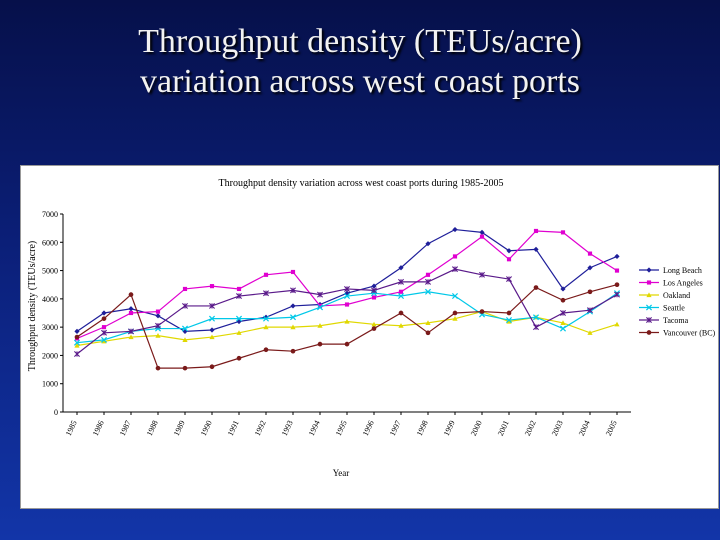 Image resolution: width=720 pixels, height=540 pixels. What do you see at coordinates (260, 428) in the screenshot?
I see `x-tick-label: 1992` at bounding box center [260, 428].